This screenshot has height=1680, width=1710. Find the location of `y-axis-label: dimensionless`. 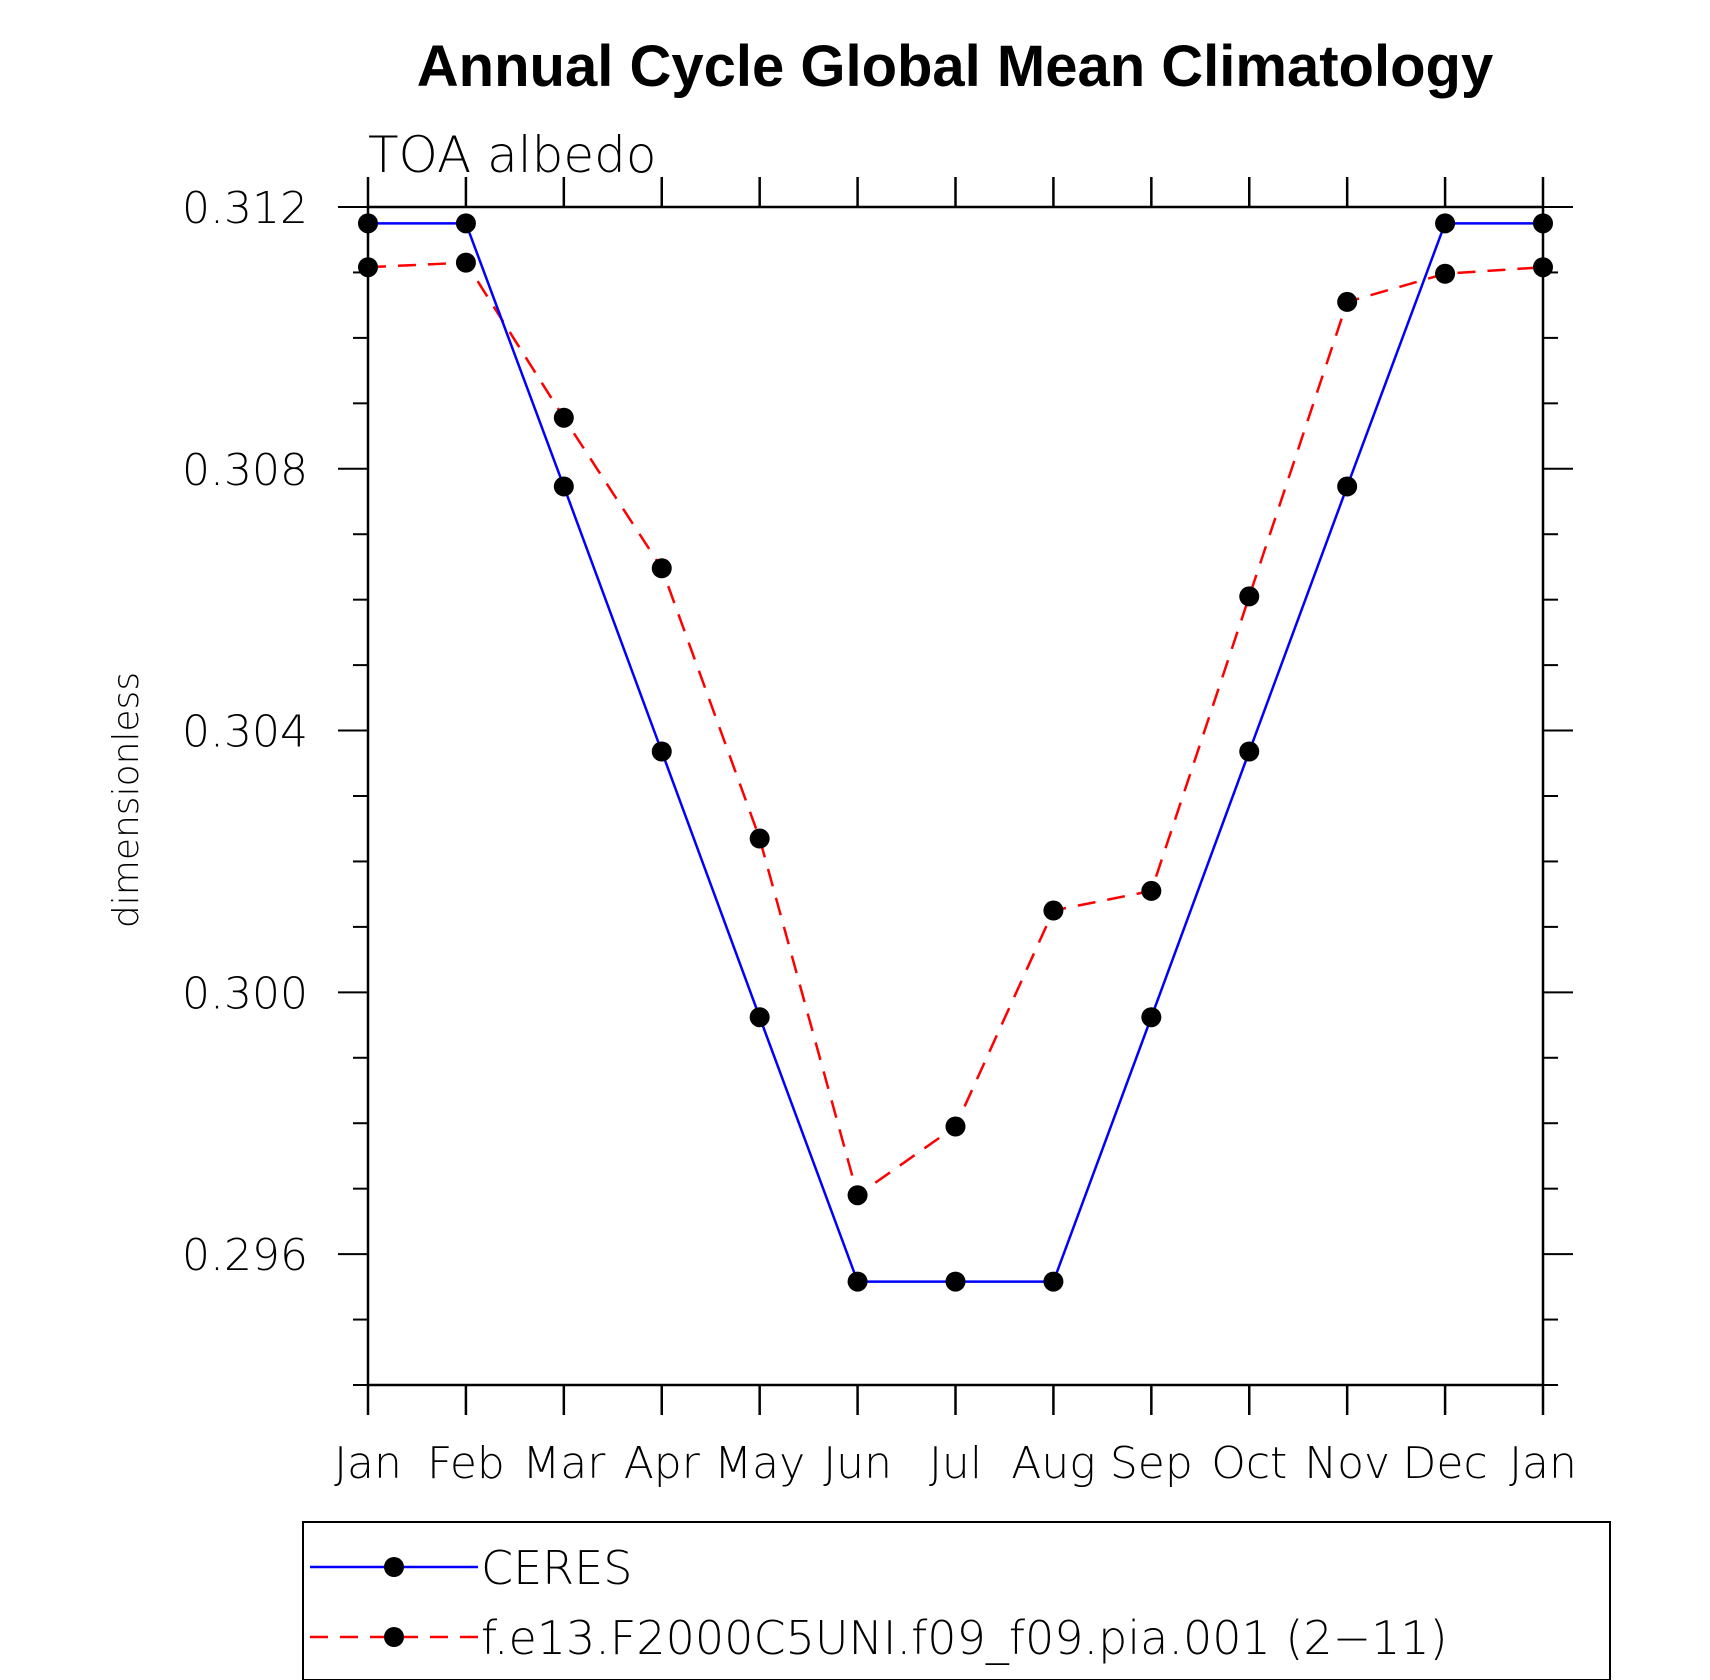

y-axis-label: dimensionless is located at coordinates (126, 800).